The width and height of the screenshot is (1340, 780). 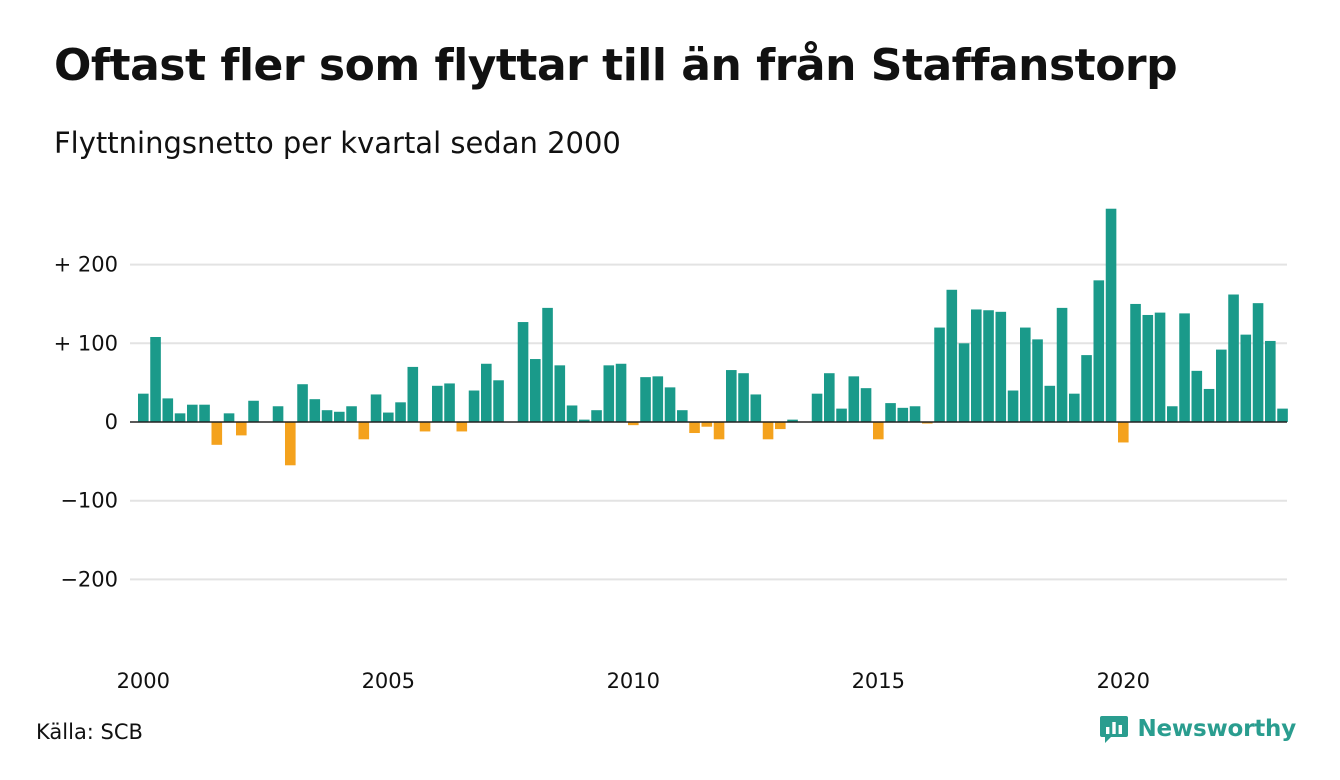 I want to click on y-axis-labels: + 200 + 100 0 −100 −200, so click(x=86, y=422).